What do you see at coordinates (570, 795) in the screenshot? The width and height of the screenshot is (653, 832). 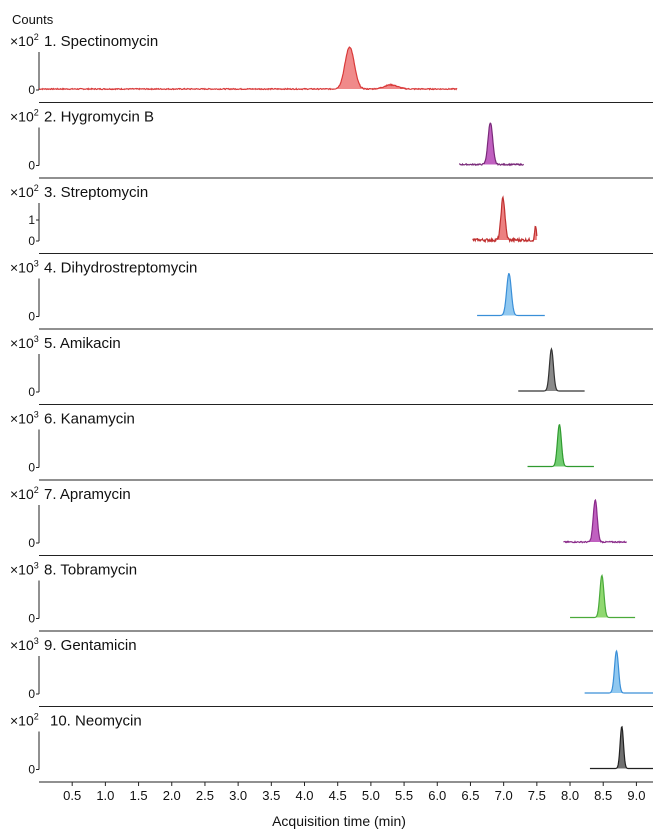 I see `x-tick-label: 8.0` at bounding box center [570, 795].